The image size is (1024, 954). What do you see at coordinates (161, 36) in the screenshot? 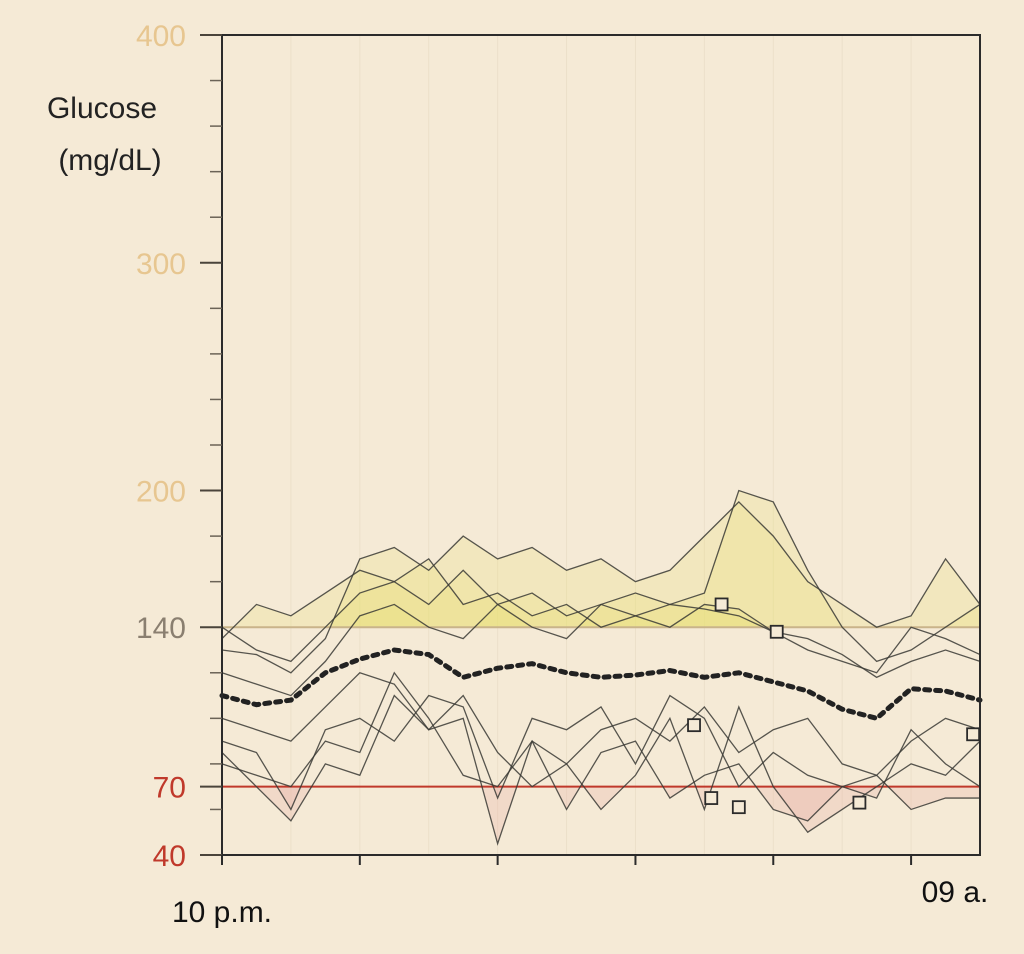
I see `y-tick-label: 400` at bounding box center [161, 36].